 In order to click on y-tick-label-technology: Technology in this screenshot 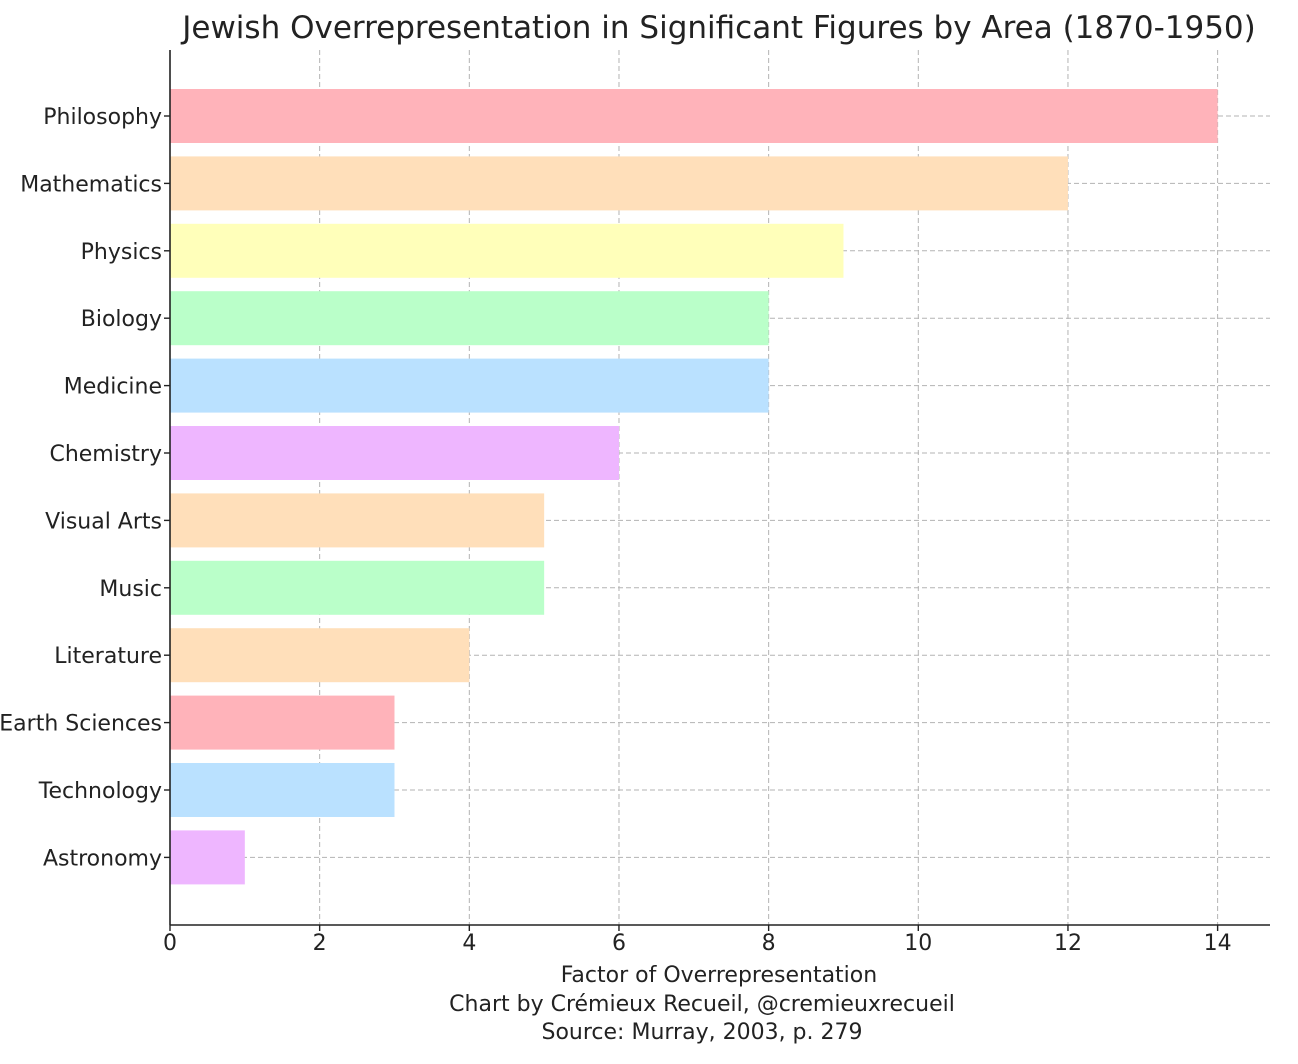, I will do `click(100, 791)`.